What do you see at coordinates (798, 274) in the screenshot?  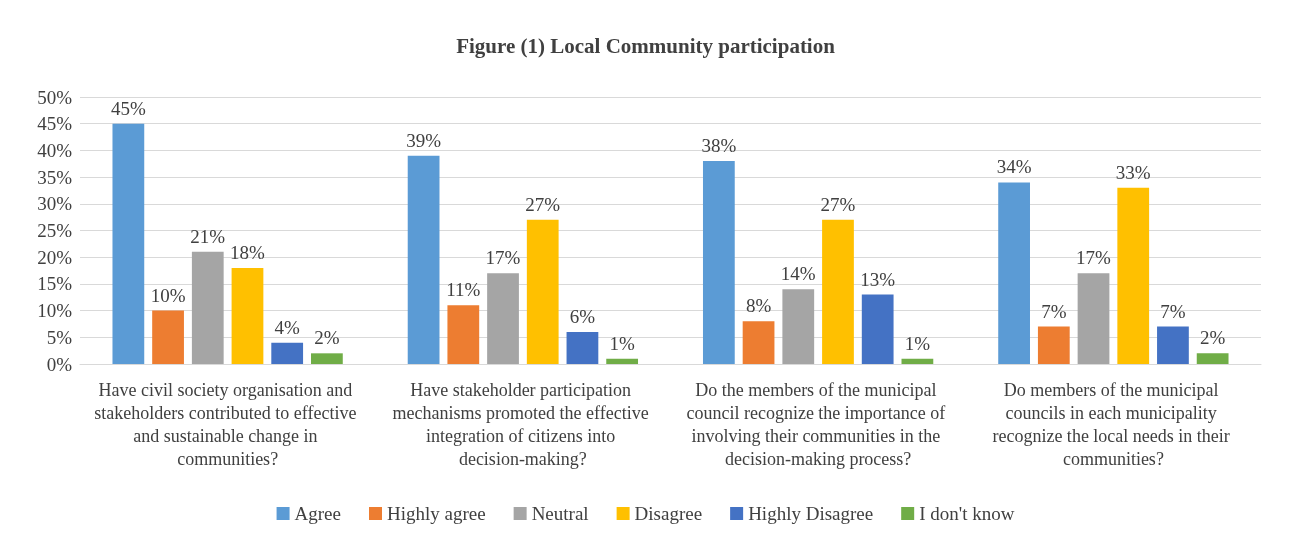 I see `data-label: 14%` at bounding box center [798, 274].